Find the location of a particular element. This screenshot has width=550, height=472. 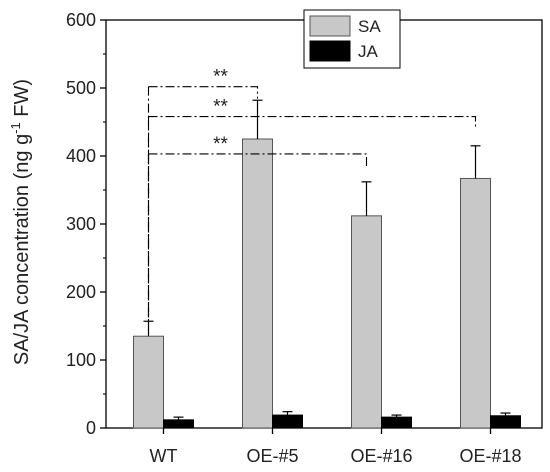

y-tick-label: 500 is located at coordinates (81, 88).